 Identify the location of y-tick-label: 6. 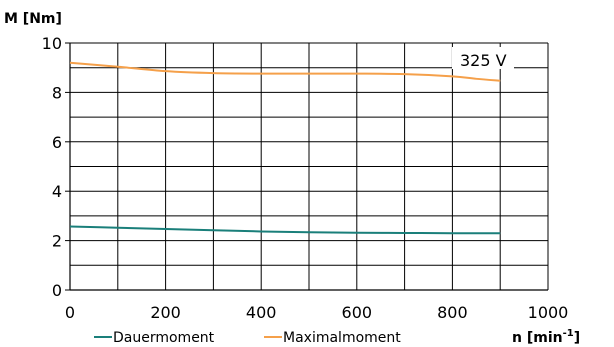
(57, 142).